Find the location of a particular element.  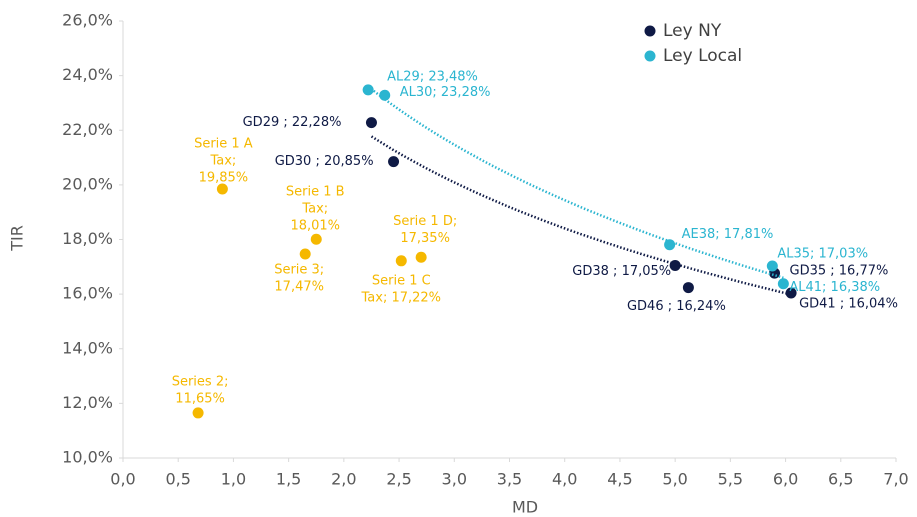

data-label: AL30; 23,28% is located at coordinates (445, 92).